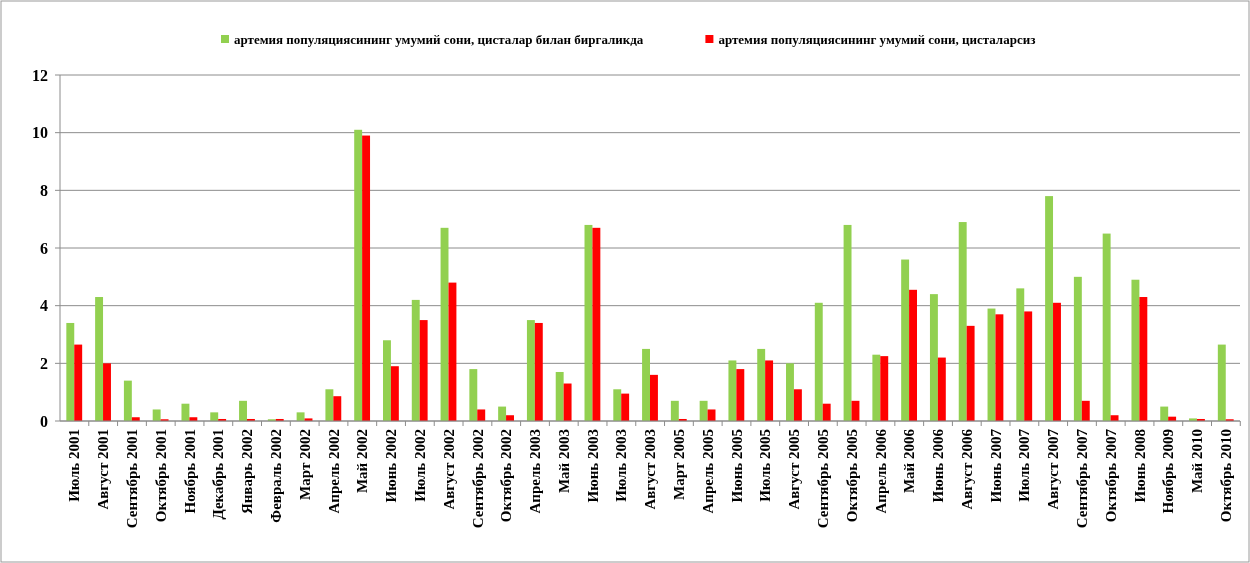  Describe the element at coordinates (563, 461) in the screenshot. I see `x-tick-label: Май 2003` at that location.